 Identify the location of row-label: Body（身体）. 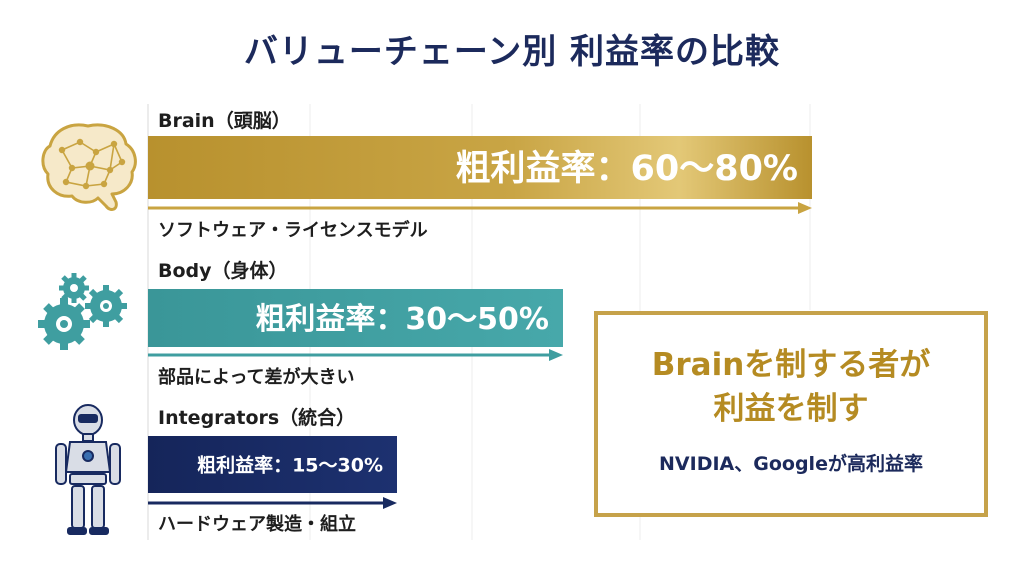
(223, 270).